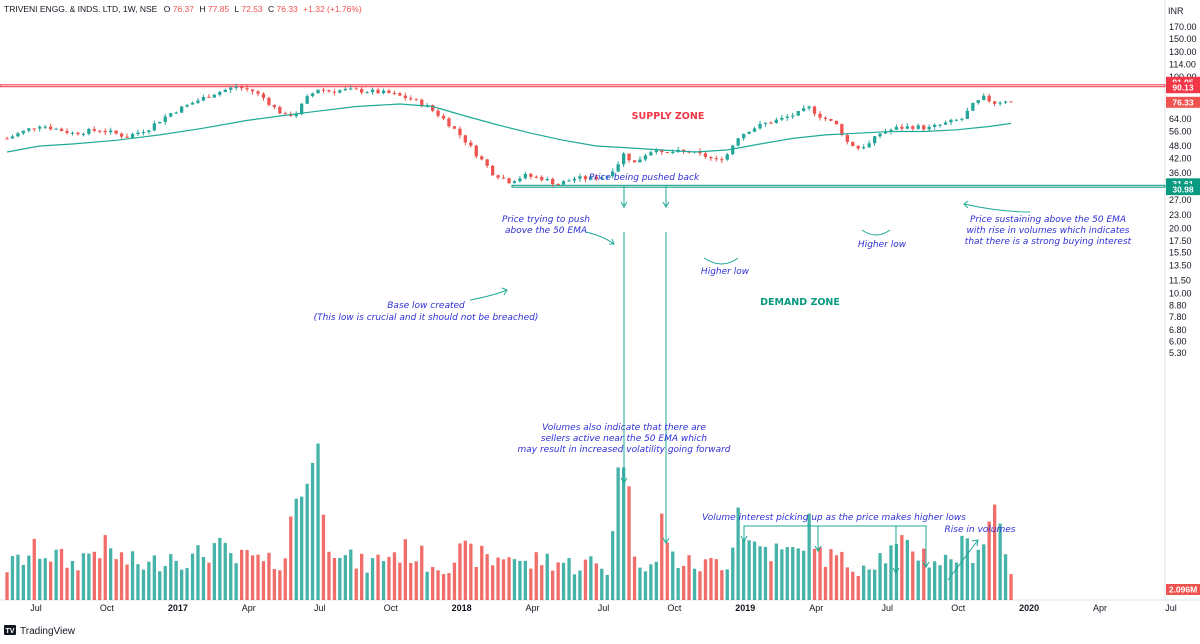  What do you see at coordinates (36, 608) in the screenshot?
I see `time-tick-label: Jul` at bounding box center [36, 608].